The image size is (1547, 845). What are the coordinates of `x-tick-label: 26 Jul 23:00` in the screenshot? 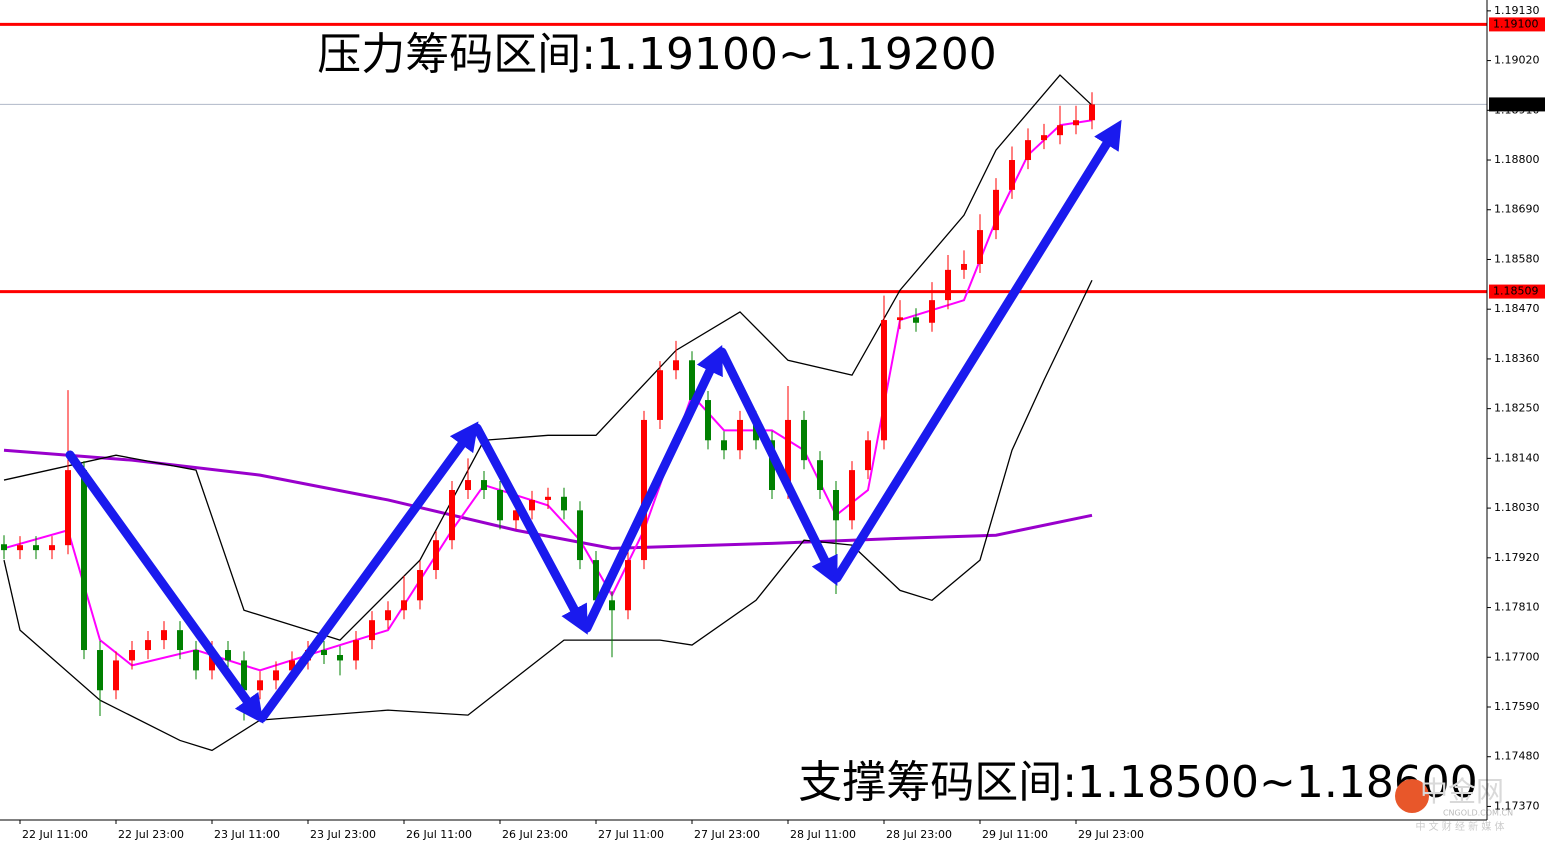 It's located at (535, 834).